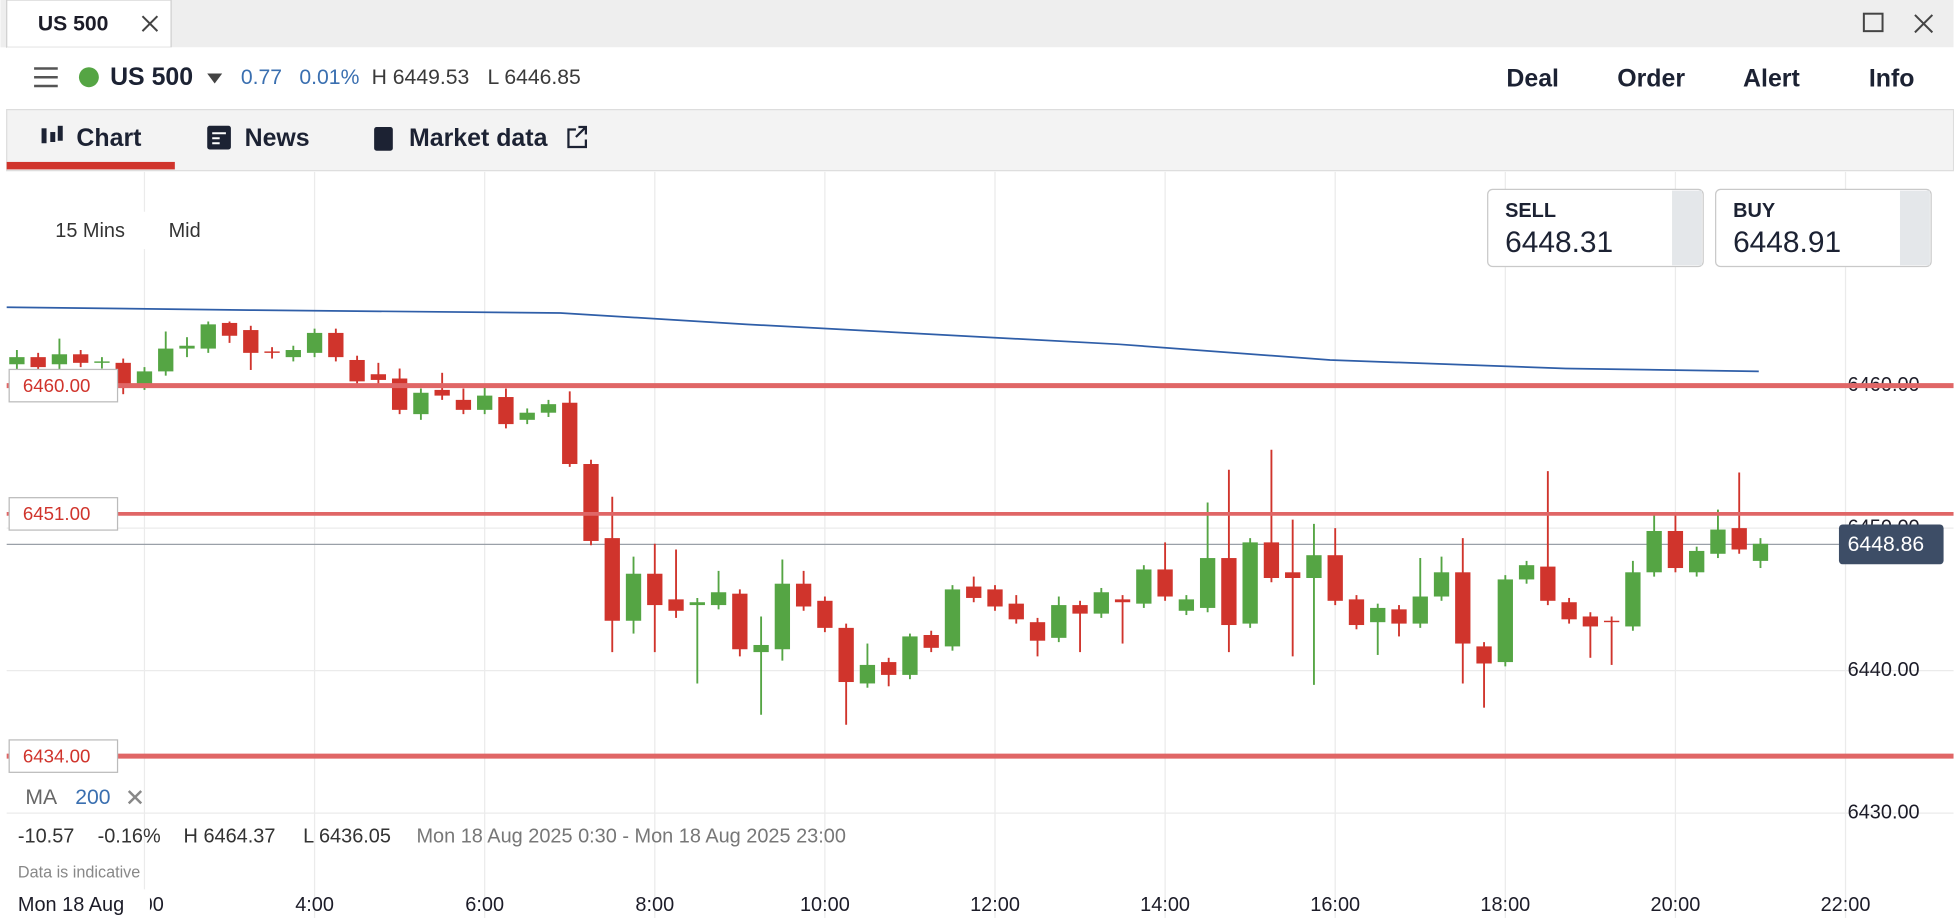 The height and width of the screenshot is (918, 1954). What do you see at coordinates (46, 77) in the screenshot?
I see `menu` at bounding box center [46, 77].